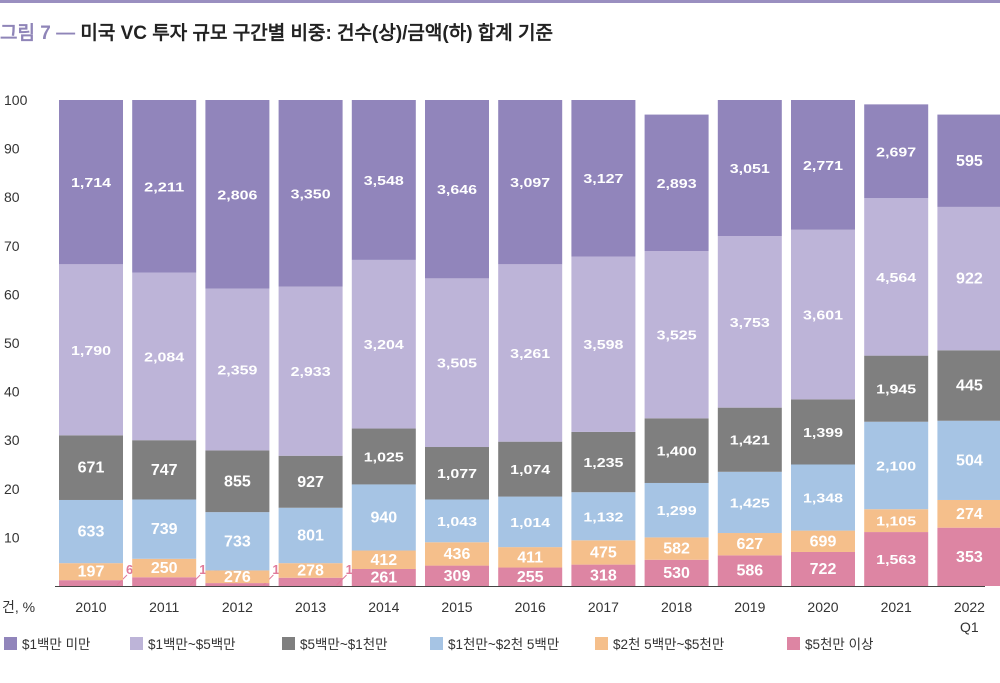 This screenshot has height=683, width=1000. What do you see at coordinates (12, 246) in the screenshot?
I see `y-tick-label: 70` at bounding box center [12, 246].